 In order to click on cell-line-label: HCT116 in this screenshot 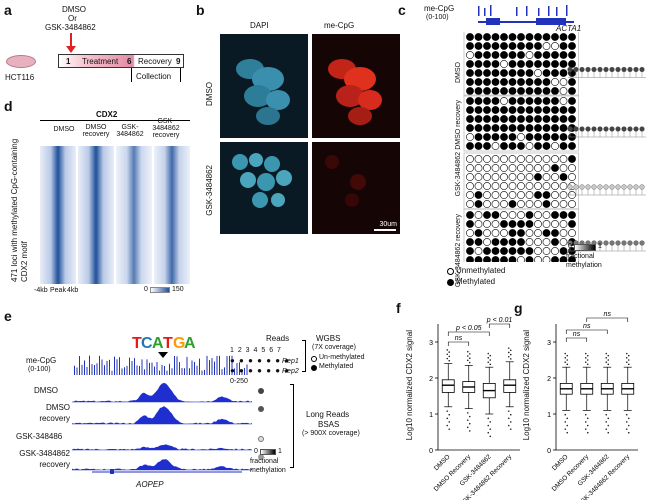, I will do `click(20, 77)`.